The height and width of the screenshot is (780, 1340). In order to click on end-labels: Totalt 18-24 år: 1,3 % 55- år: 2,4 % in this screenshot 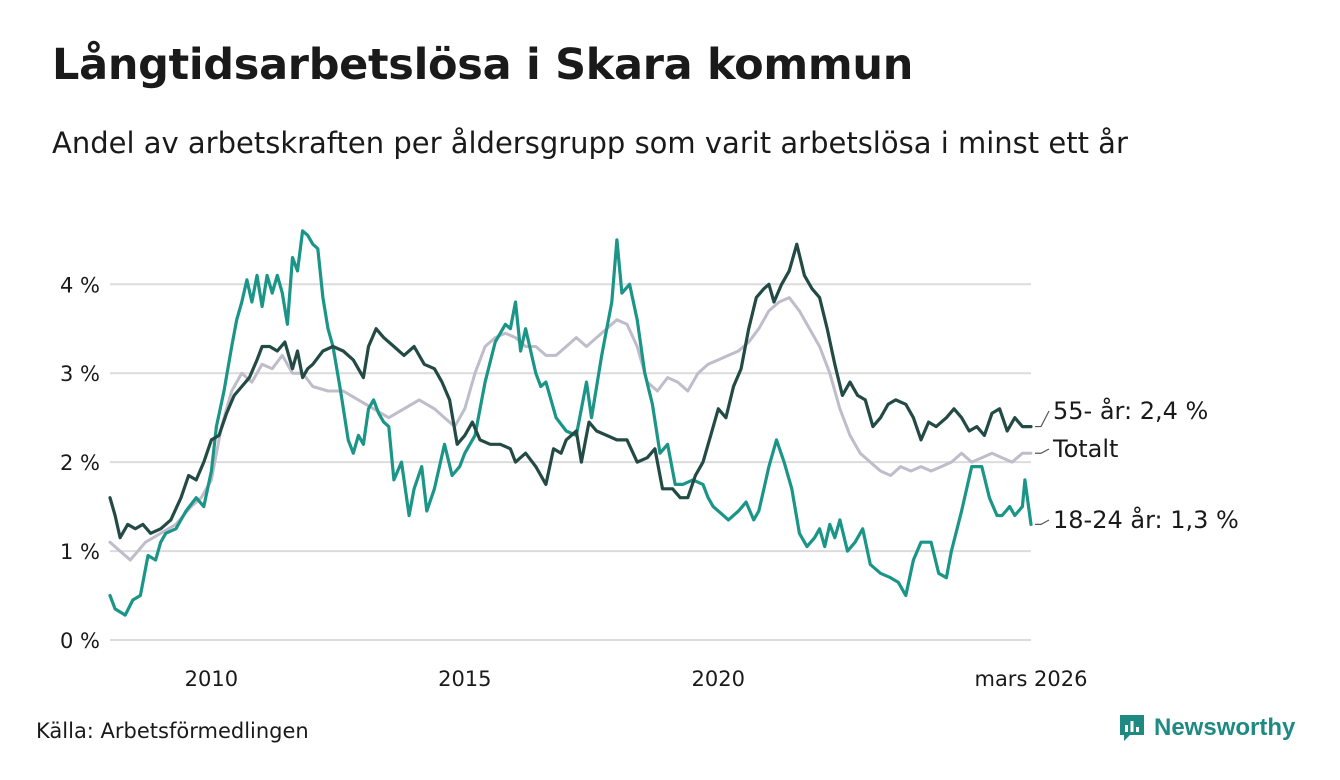, I will do `click(1137, 465)`.